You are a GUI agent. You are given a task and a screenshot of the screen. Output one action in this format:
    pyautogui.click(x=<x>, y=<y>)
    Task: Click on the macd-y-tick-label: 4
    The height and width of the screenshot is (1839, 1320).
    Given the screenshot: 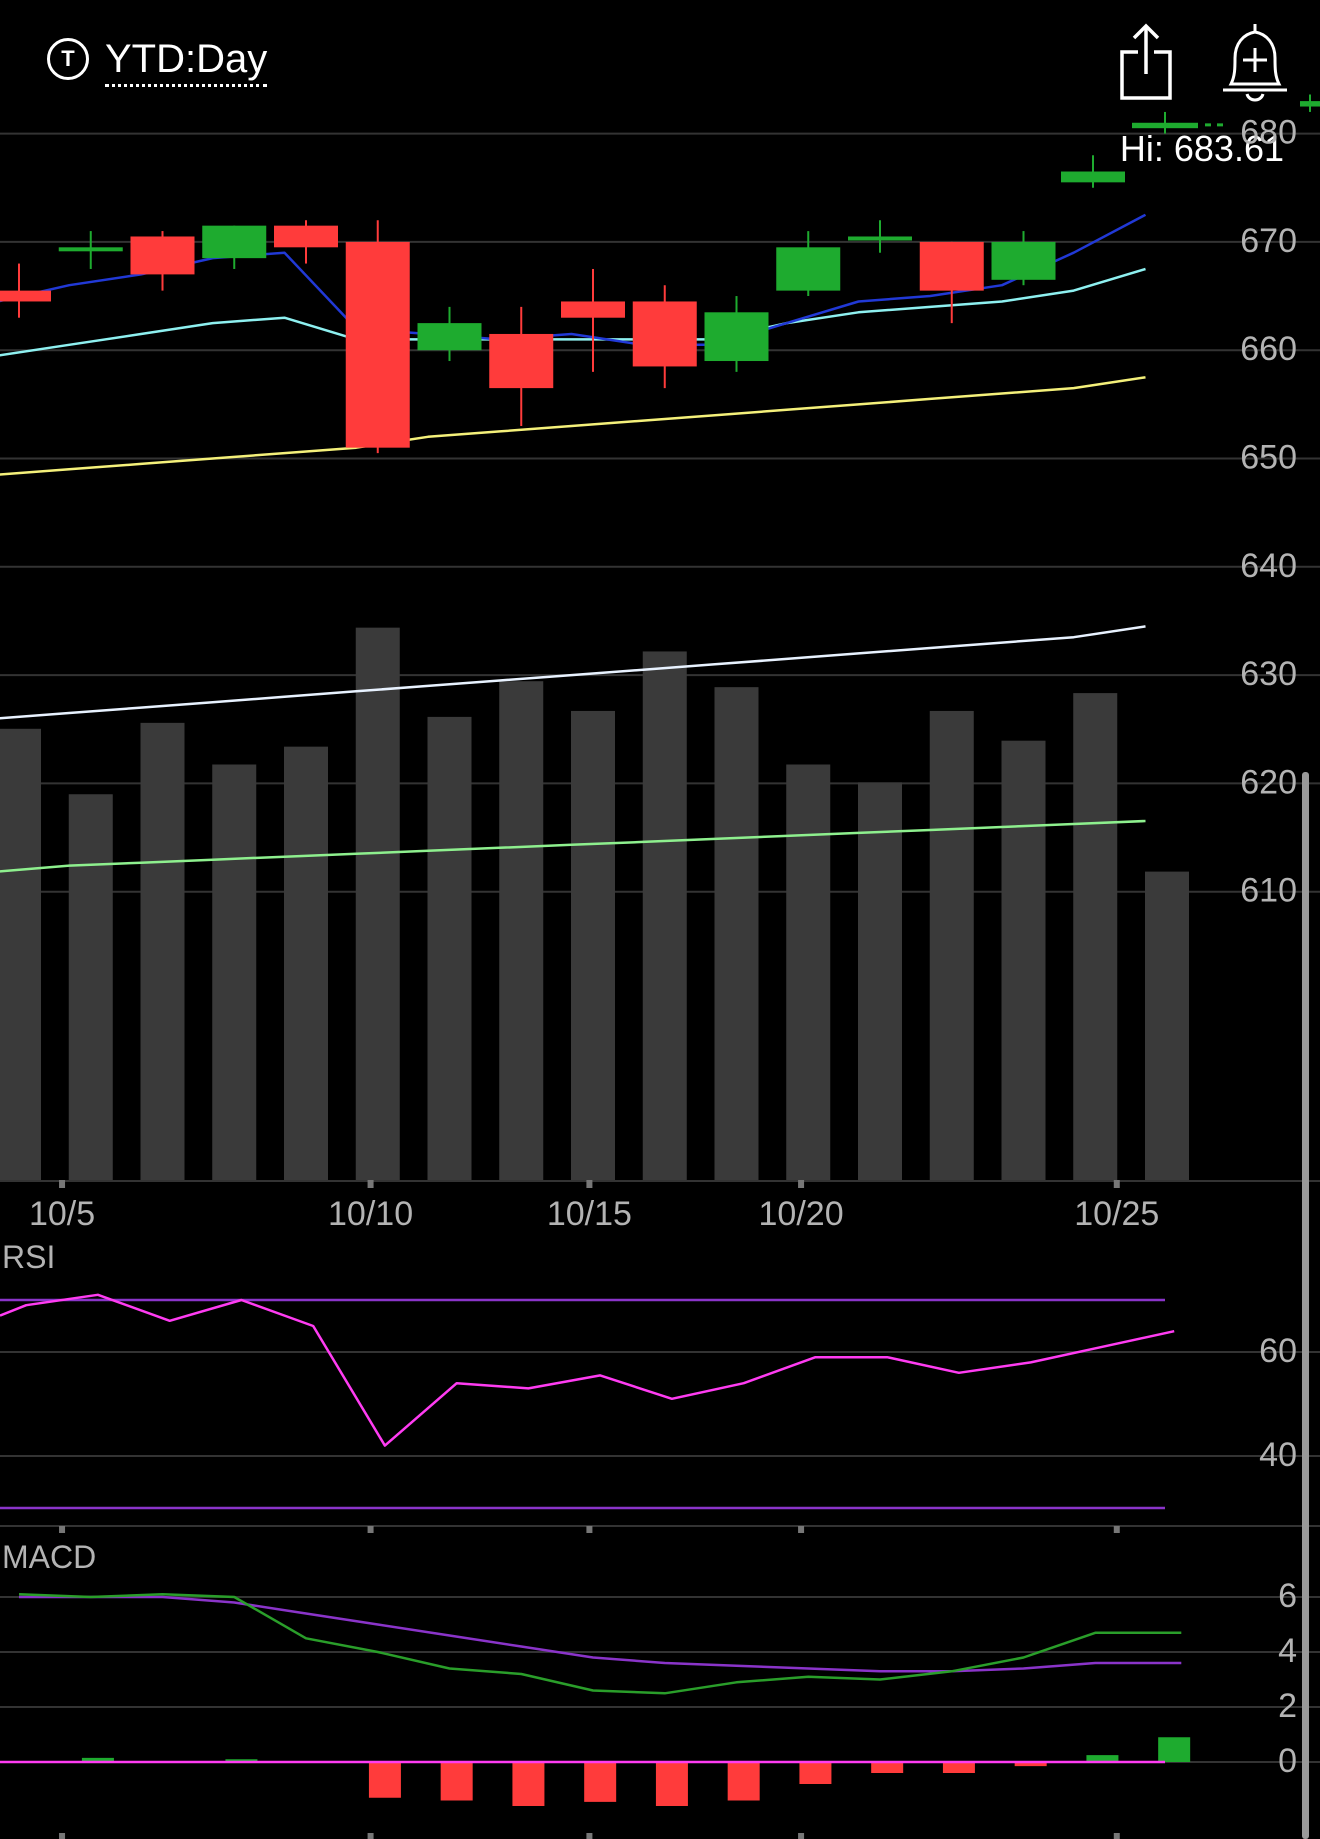 What is the action you would take?
    pyautogui.click(x=1287, y=1651)
    